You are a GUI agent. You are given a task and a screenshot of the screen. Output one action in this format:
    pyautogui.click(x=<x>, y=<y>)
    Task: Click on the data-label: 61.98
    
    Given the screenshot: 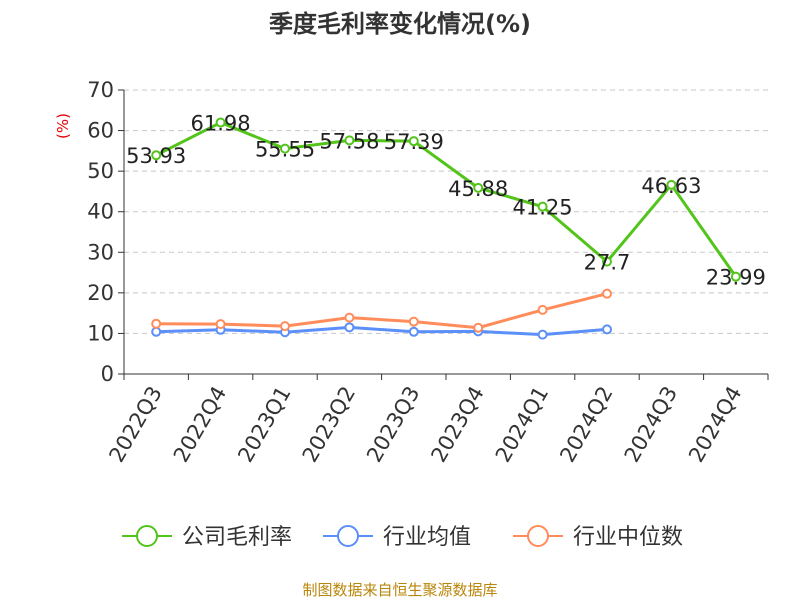 What is the action you would take?
    pyautogui.click(x=221, y=124)
    